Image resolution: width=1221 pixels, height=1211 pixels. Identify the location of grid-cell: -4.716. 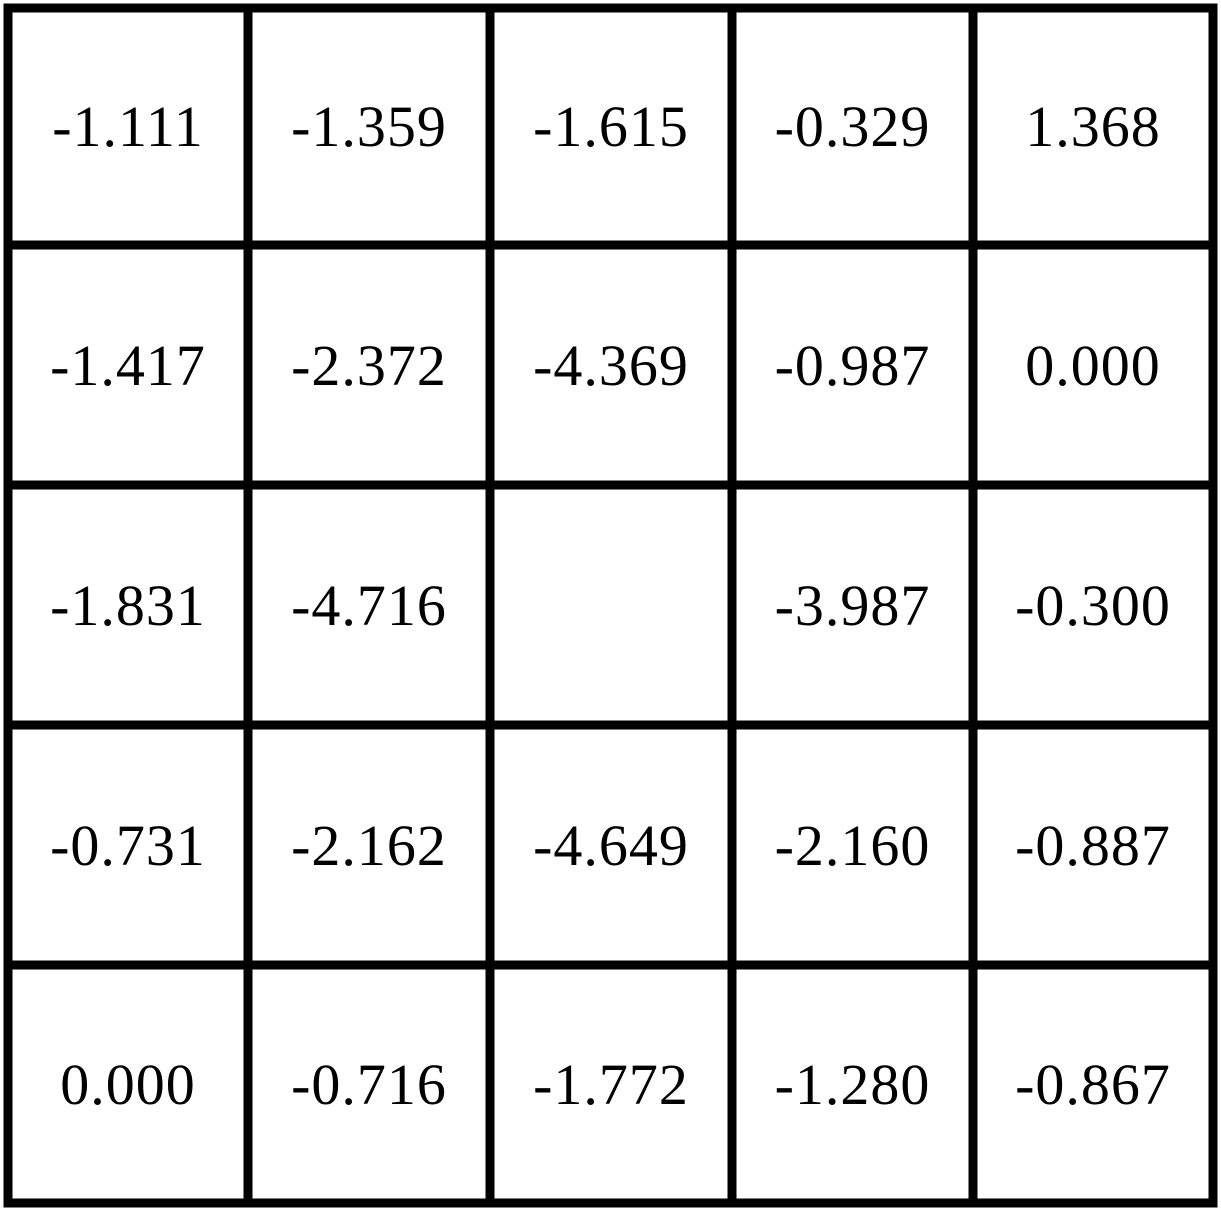
(369, 605).